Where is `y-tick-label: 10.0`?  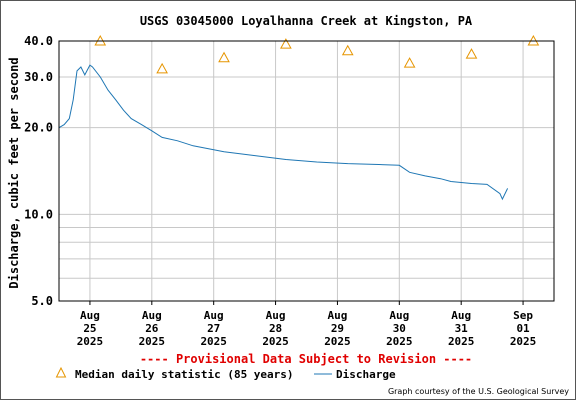 y-tick-label: 10.0 is located at coordinates (38, 214).